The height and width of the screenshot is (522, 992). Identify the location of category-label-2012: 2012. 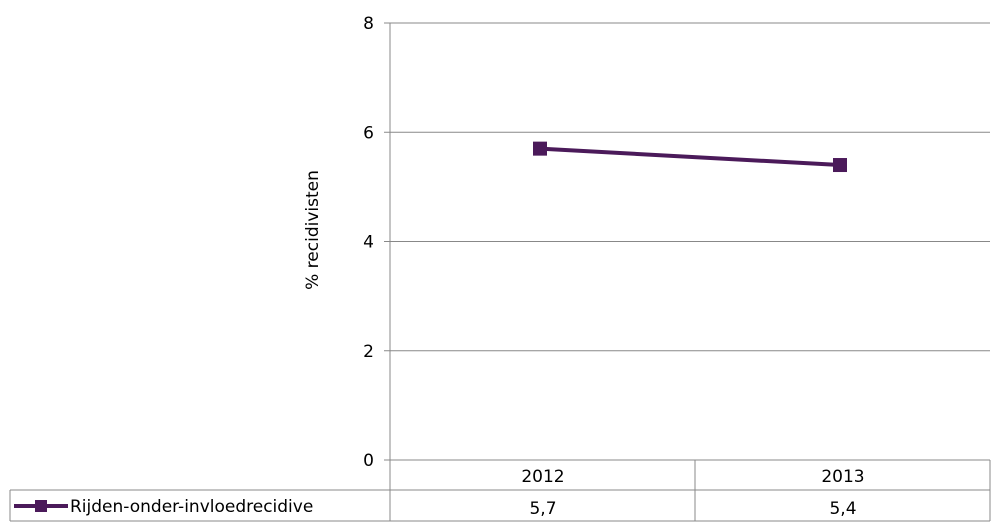
(542, 477).